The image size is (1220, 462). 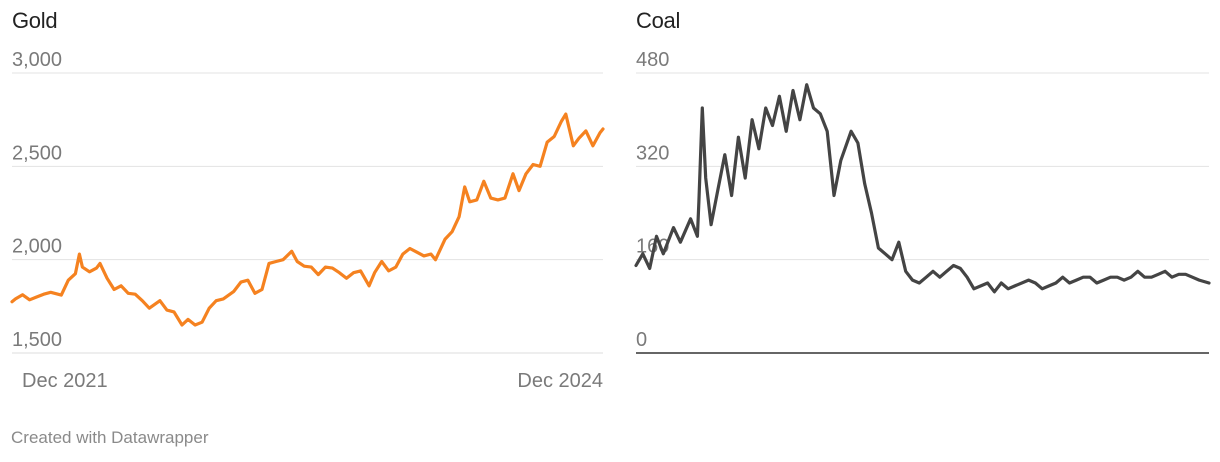 What do you see at coordinates (35, 20) in the screenshot?
I see `gold-chart-title: Gold` at bounding box center [35, 20].